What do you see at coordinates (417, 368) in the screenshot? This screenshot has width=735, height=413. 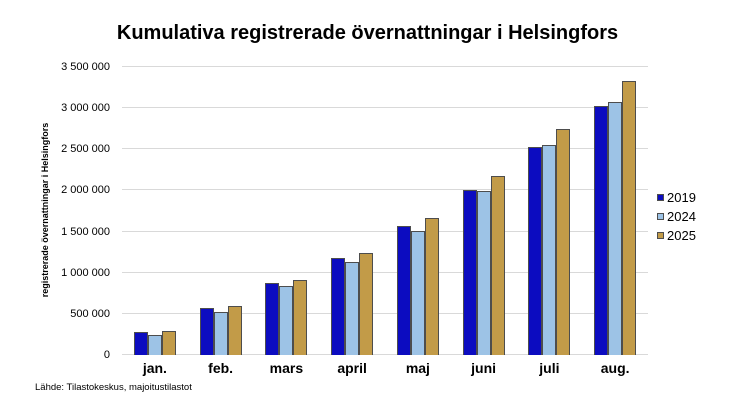 I see `x-axis-label-maj: maj` at bounding box center [417, 368].